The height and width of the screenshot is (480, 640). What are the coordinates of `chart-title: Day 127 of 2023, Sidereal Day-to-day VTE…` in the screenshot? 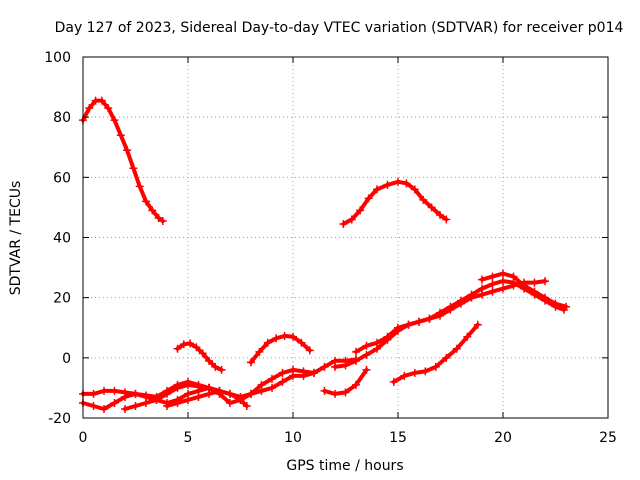 It's located at (339, 28).